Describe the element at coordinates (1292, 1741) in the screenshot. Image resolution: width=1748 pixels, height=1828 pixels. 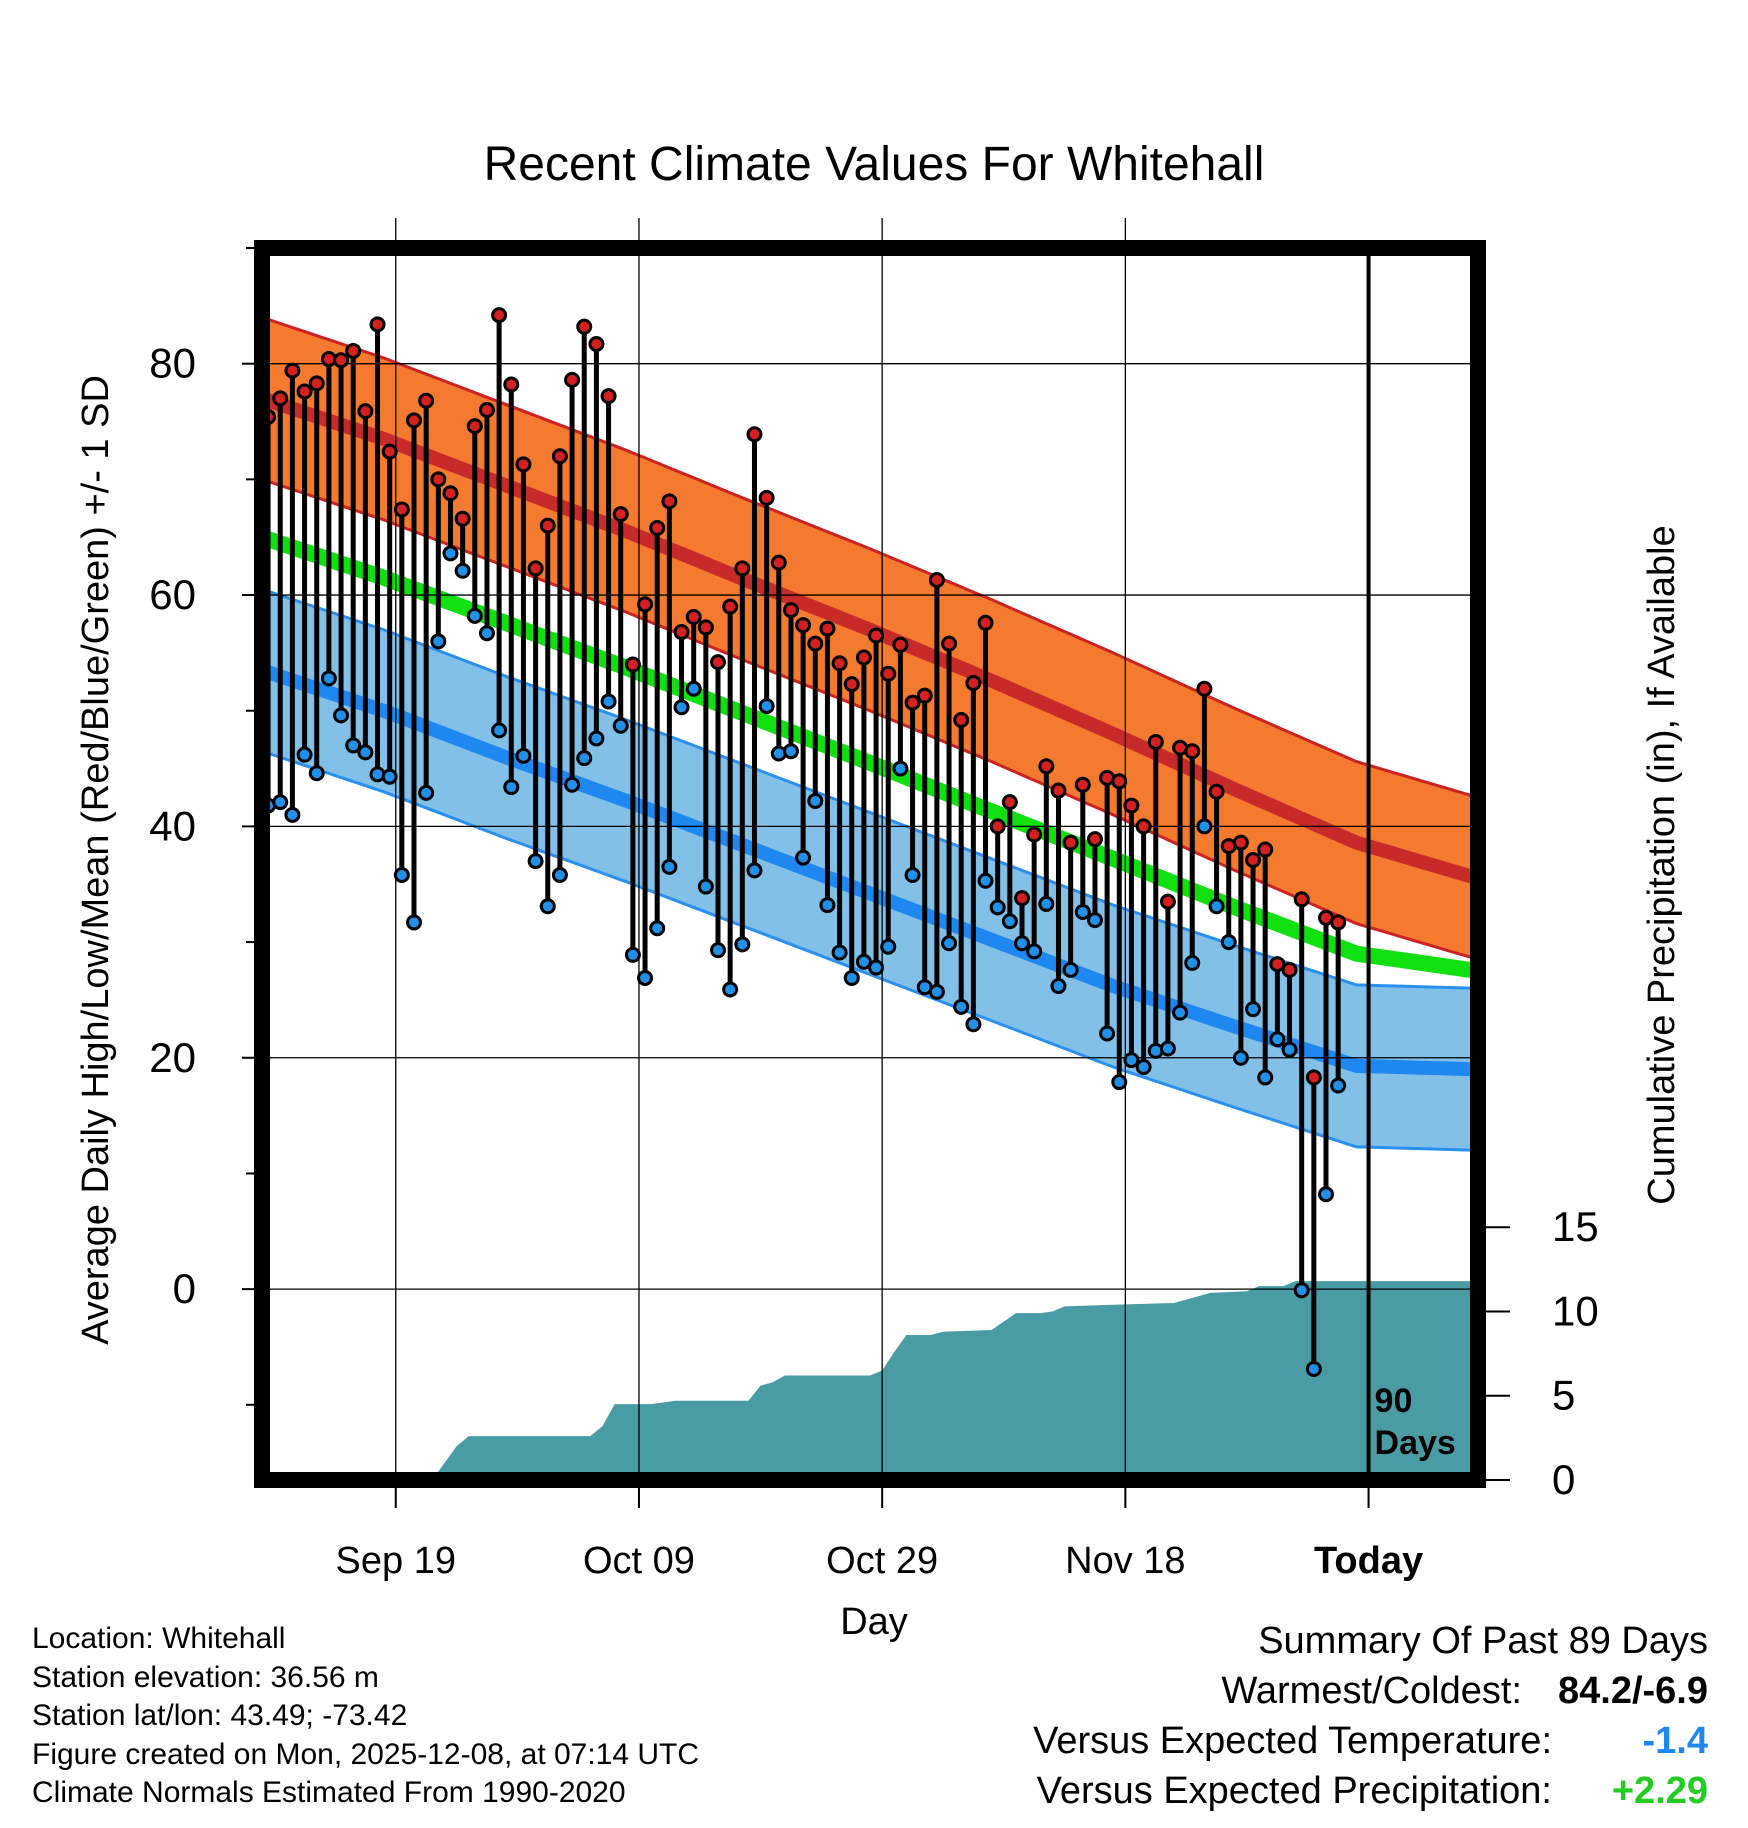
I see `temp-departure-label: Versus Expected Temperature:` at that location.